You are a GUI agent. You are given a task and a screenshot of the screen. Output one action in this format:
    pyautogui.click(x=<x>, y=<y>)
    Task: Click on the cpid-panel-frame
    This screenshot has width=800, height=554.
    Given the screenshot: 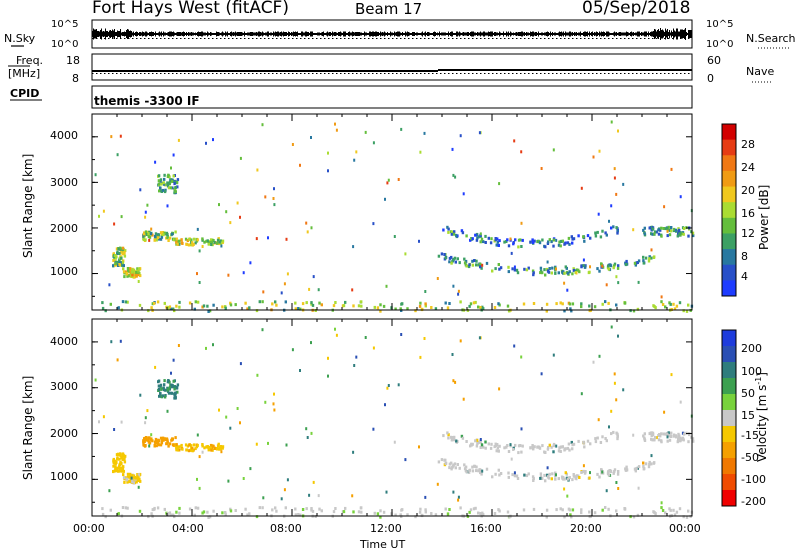 What is the action you would take?
    pyautogui.click(x=392, y=97)
    